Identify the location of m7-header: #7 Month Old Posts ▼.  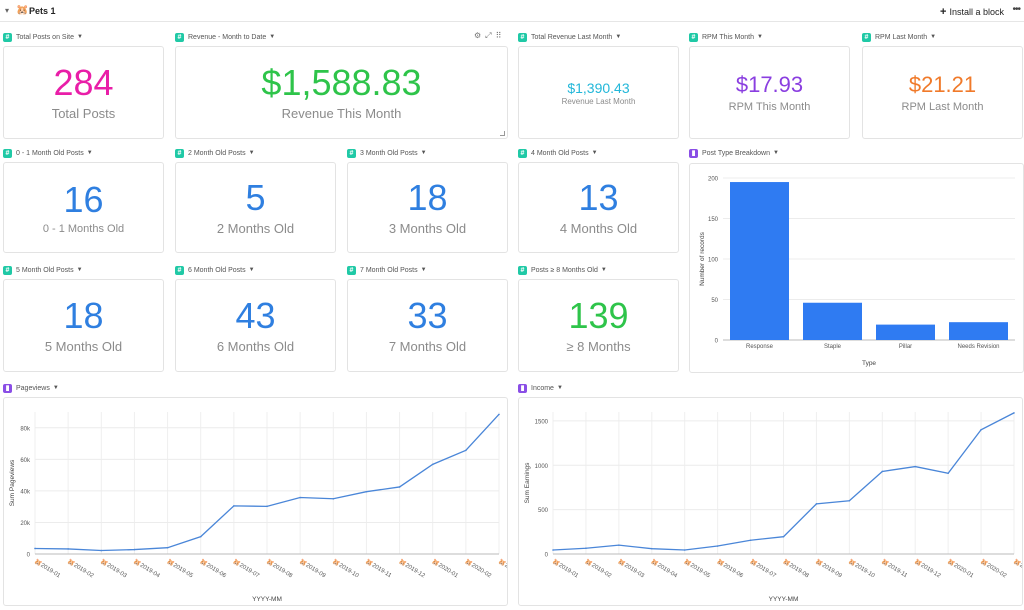
(387, 270).